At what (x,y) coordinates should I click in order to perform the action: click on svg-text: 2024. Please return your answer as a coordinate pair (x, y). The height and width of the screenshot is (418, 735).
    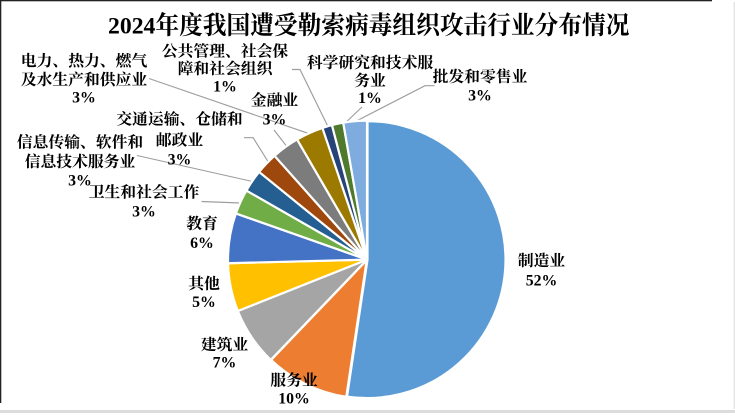
    Looking at the image, I should click on (132, 27).